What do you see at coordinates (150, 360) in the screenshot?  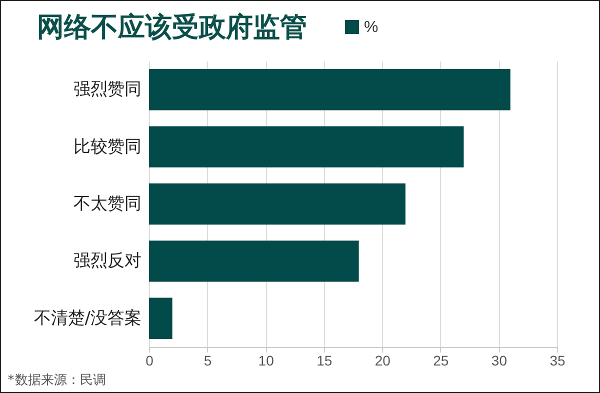 I see `x-tick-label: 0` at bounding box center [150, 360].